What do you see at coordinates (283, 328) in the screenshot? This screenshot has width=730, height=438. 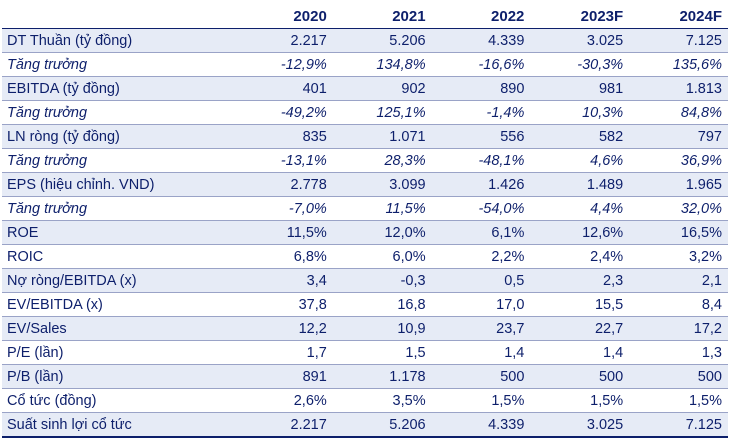 I see `row-value: 12,2` at bounding box center [283, 328].